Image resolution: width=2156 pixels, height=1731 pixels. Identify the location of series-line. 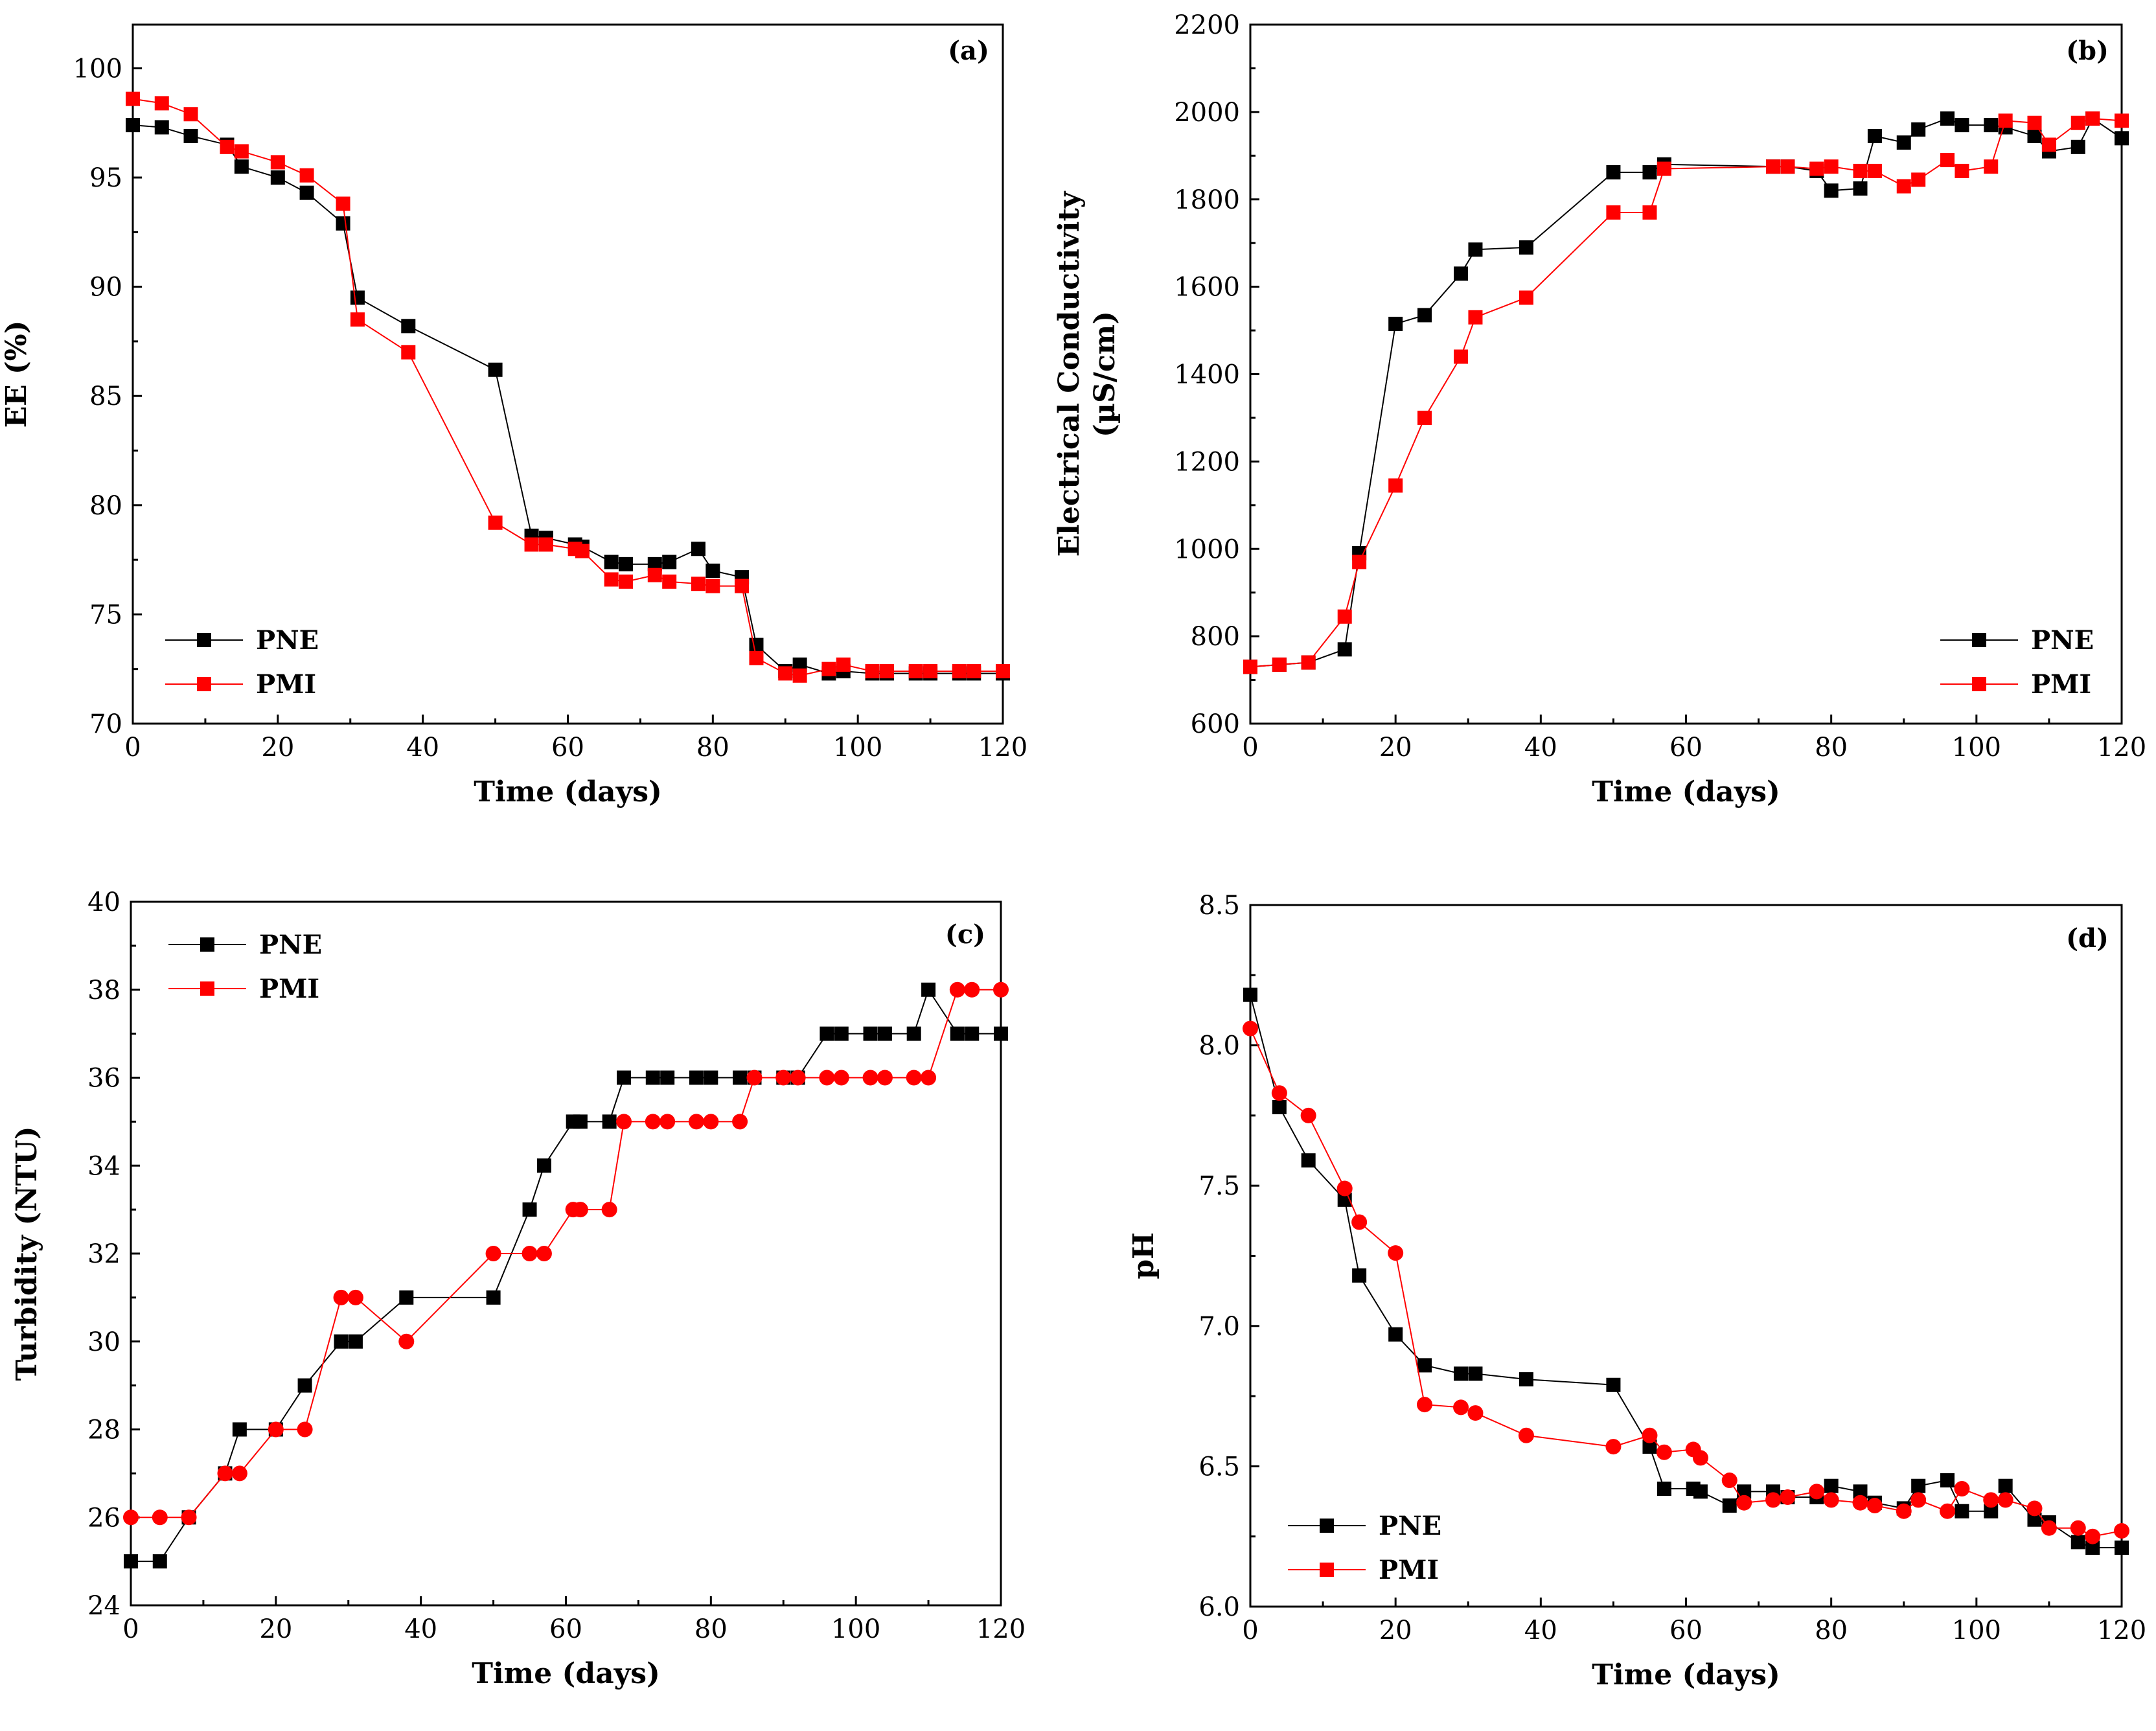
(566, 1254).